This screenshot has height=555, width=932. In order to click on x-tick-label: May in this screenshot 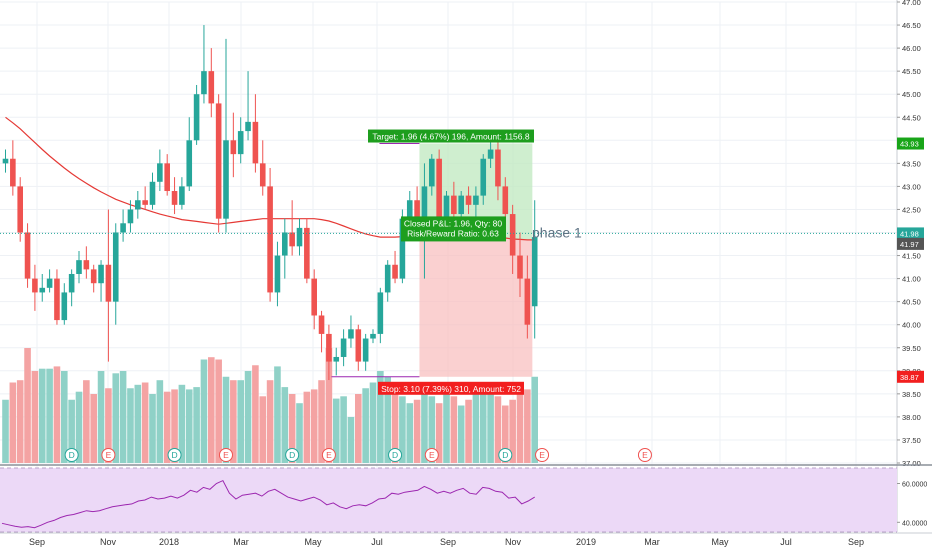, I will do `click(720, 542)`.